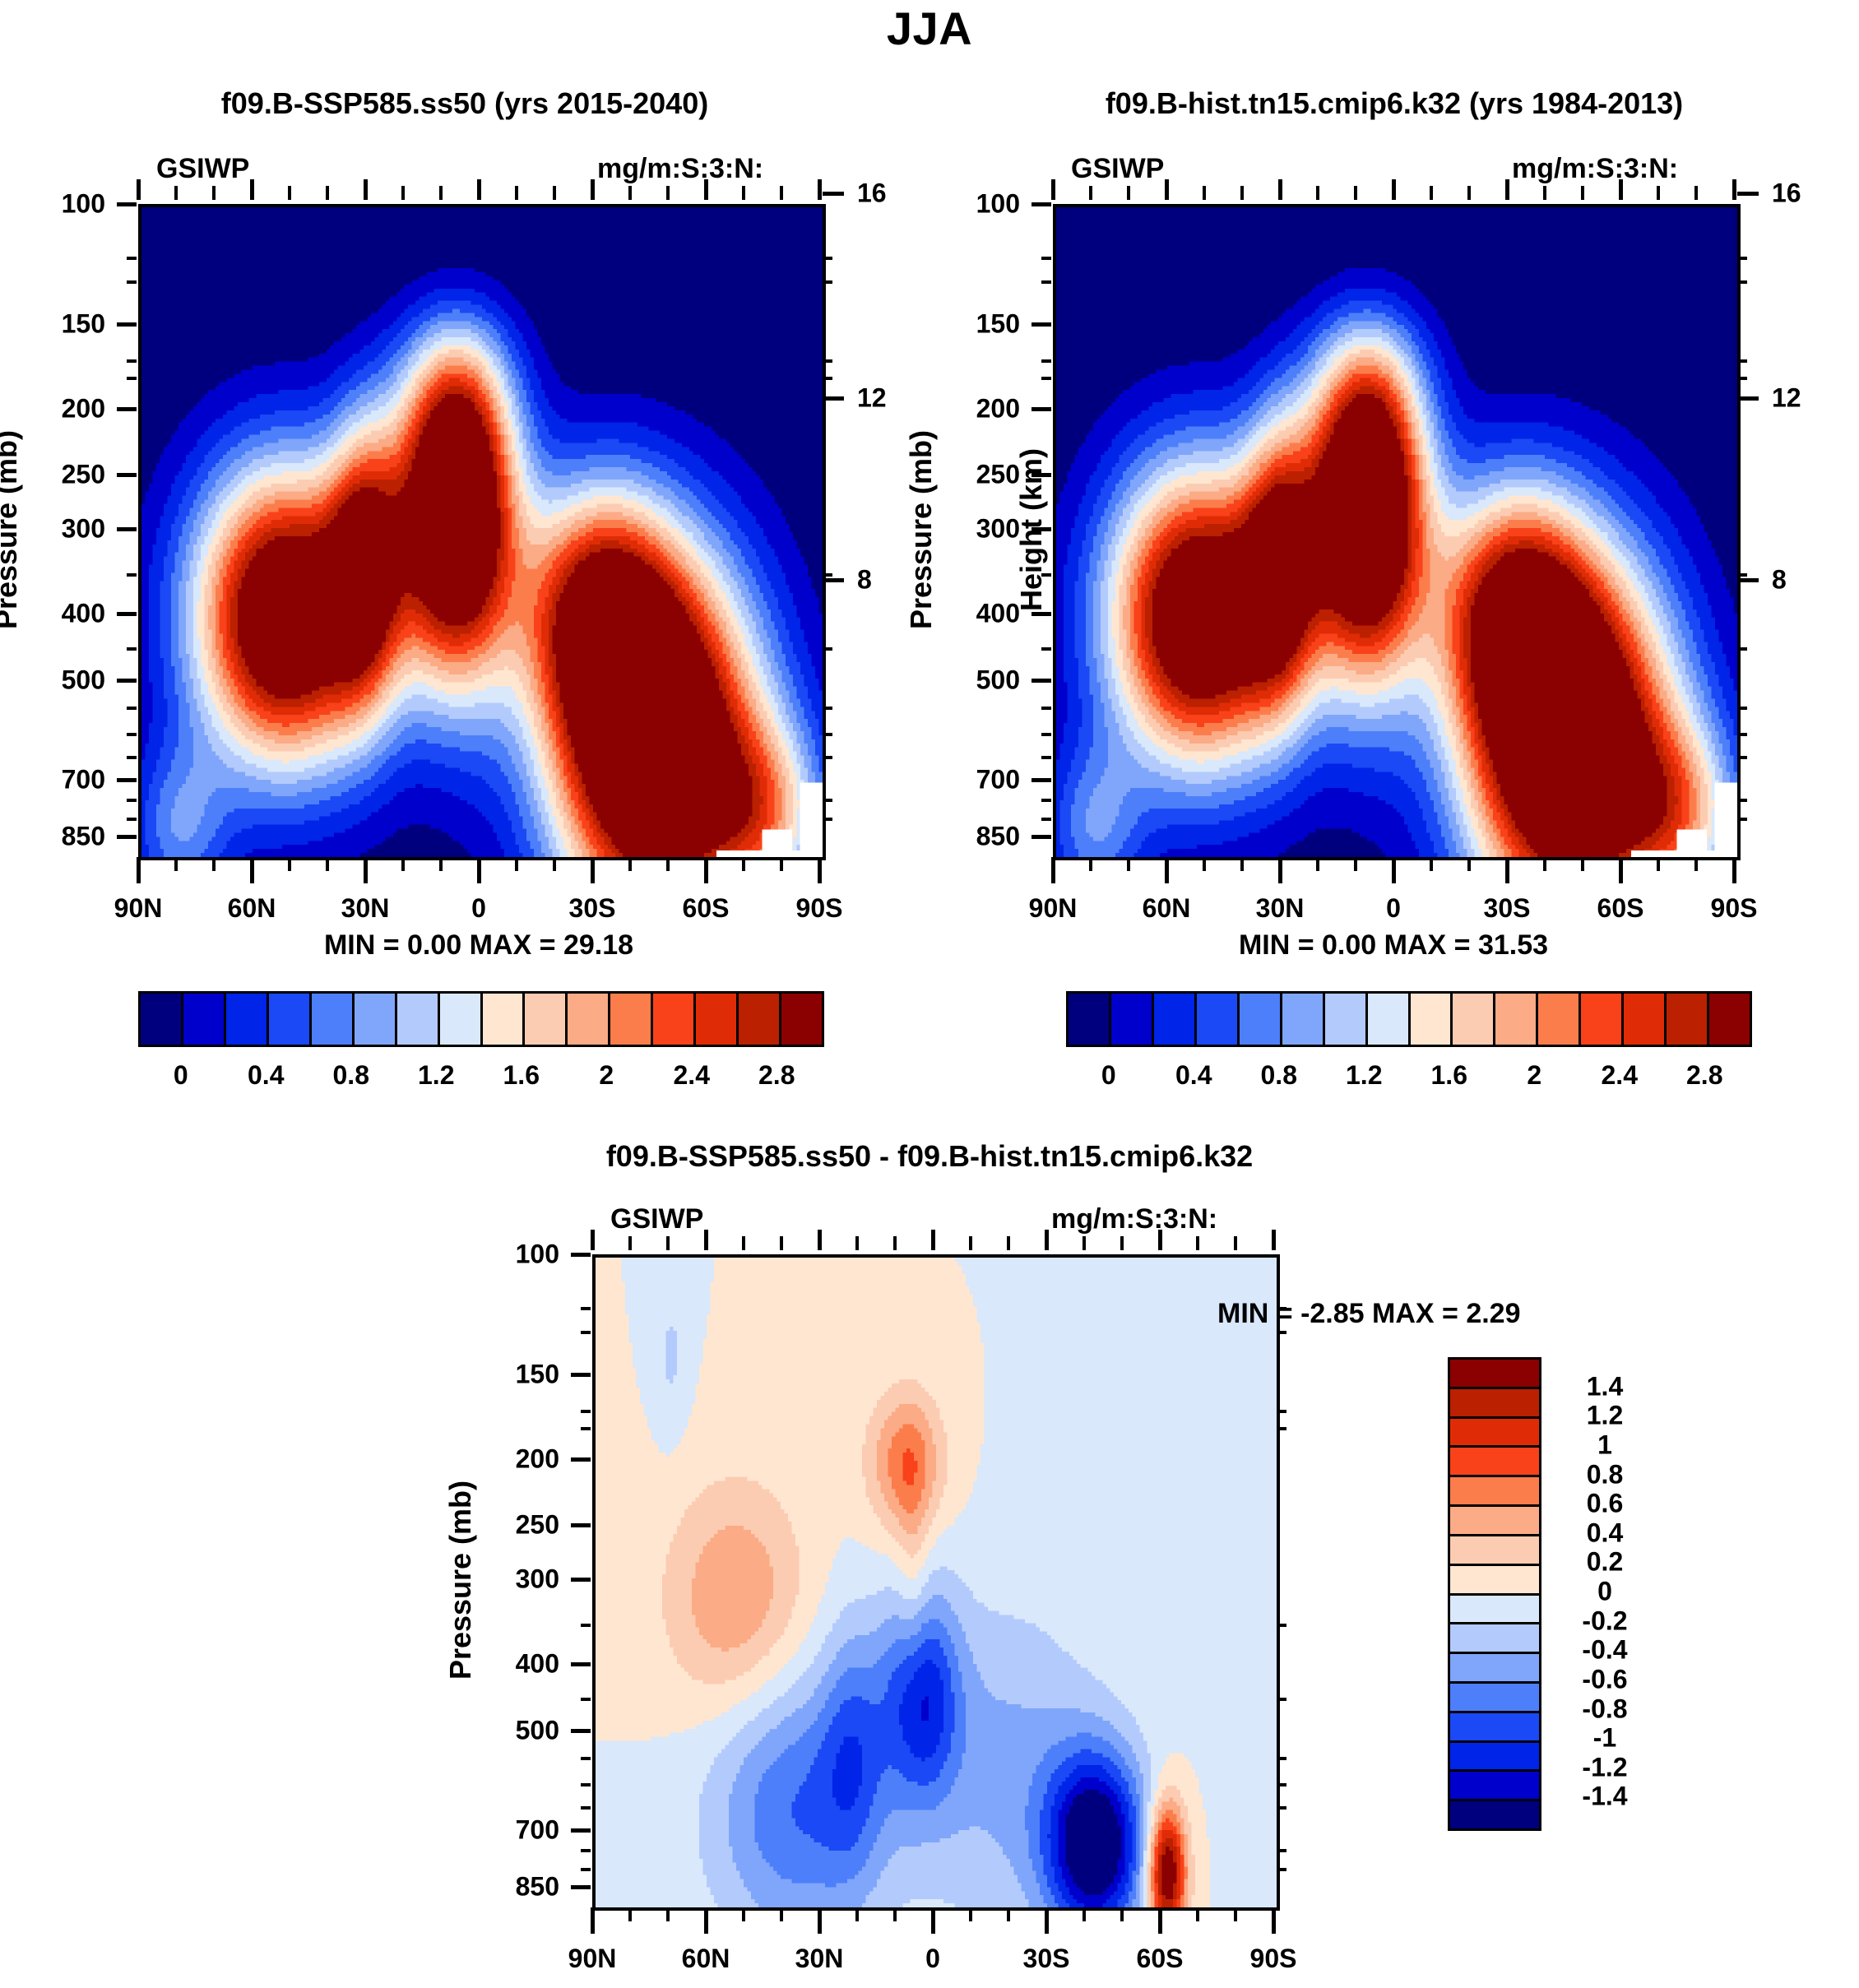 The width and height of the screenshot is (1859, 1988). I want to click on xtick-label-top-right-5: 60S, so click(1620, 908).